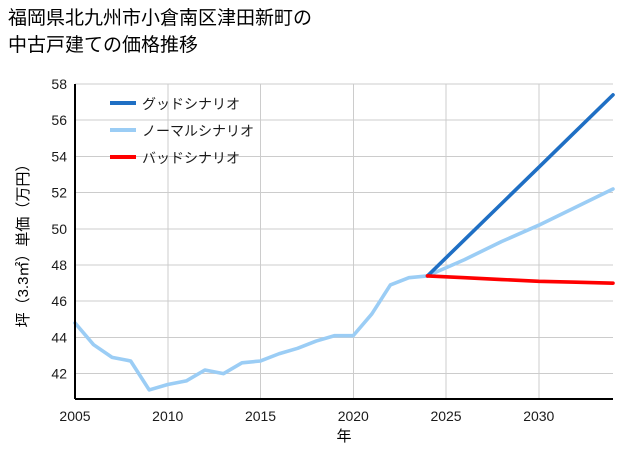  Describe the element at coordinates (198, 131) in the screenshot. I see `legend-label-2: ノーマルシナリオ` at that location.